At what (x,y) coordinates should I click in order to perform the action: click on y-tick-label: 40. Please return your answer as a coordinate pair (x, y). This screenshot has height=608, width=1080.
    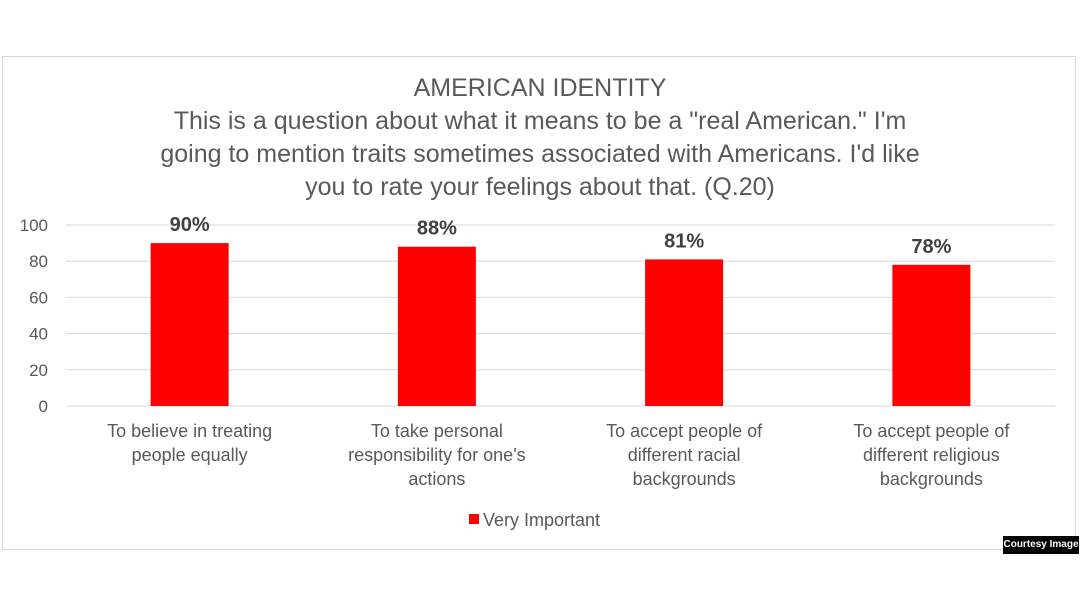
    Looking at the image, I should click on (38, 334).